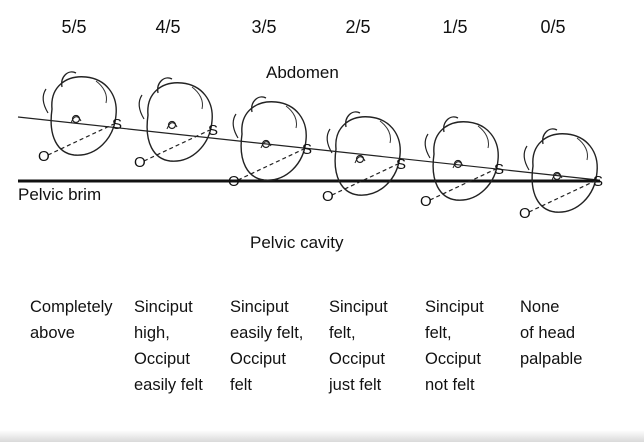 Image resolution: width=644 pixels, height=442 pixels. I want to click on fraction-label-1-of-5: 1/5, so click(455, 27).